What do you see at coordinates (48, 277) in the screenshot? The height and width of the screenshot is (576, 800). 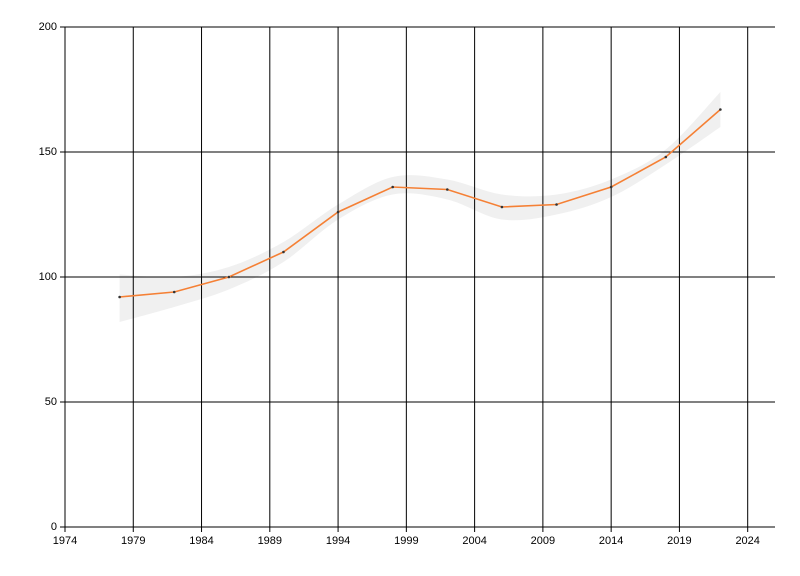 I see `y-tick-label: 100` at bounding box center [48, 277].